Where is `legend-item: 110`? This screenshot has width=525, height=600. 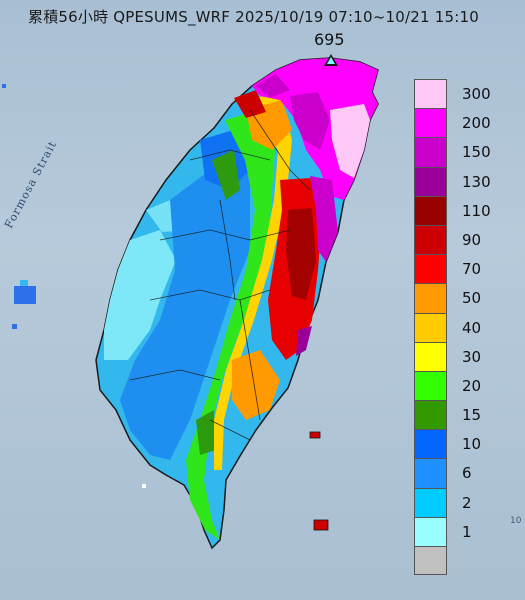 legend-item: 110 is located at coordinates (460, 210).